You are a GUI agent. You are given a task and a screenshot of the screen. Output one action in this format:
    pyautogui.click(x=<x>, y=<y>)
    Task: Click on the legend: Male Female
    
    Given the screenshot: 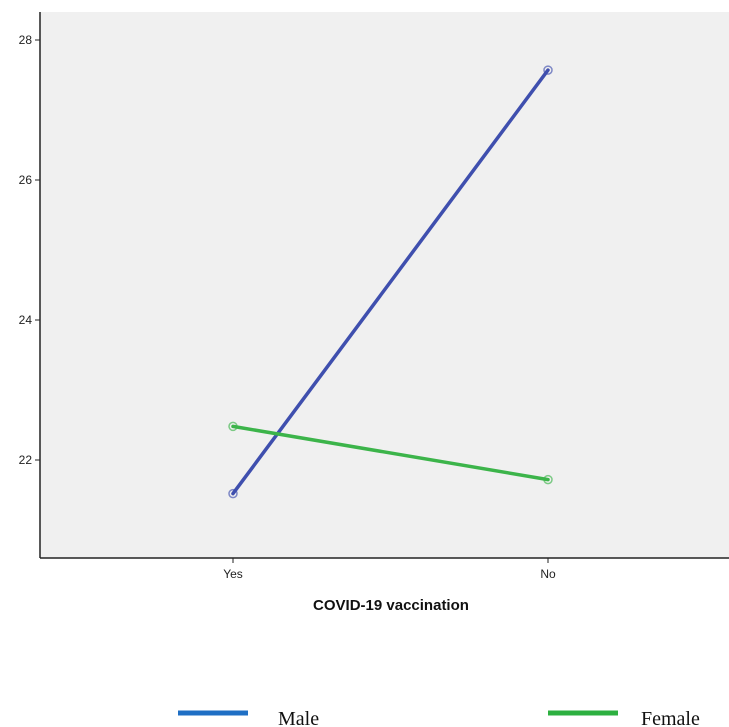 What is the action you would take?
    pyautogui.click(x=439, y=717)
    